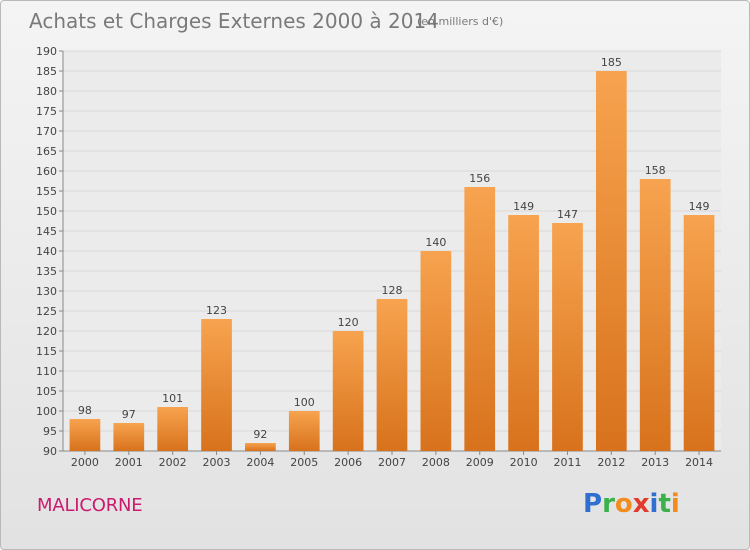 This screenshot has height=550, width=750. What do you see at coordinates (524, 462) in the screenshot?
I see `x-tick-label: 2010` at bounding box center [524, 462].